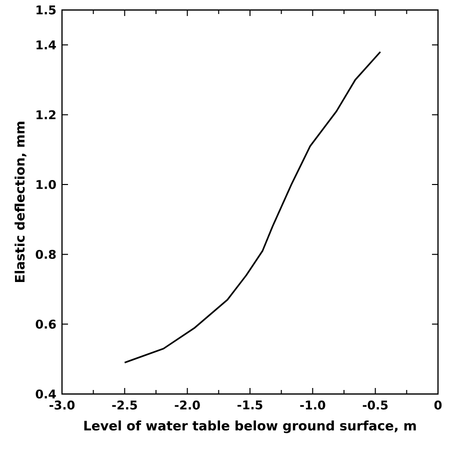 The image size is (451, 452). I want to click on x-tick-label: -1.0, so click(313, 405).